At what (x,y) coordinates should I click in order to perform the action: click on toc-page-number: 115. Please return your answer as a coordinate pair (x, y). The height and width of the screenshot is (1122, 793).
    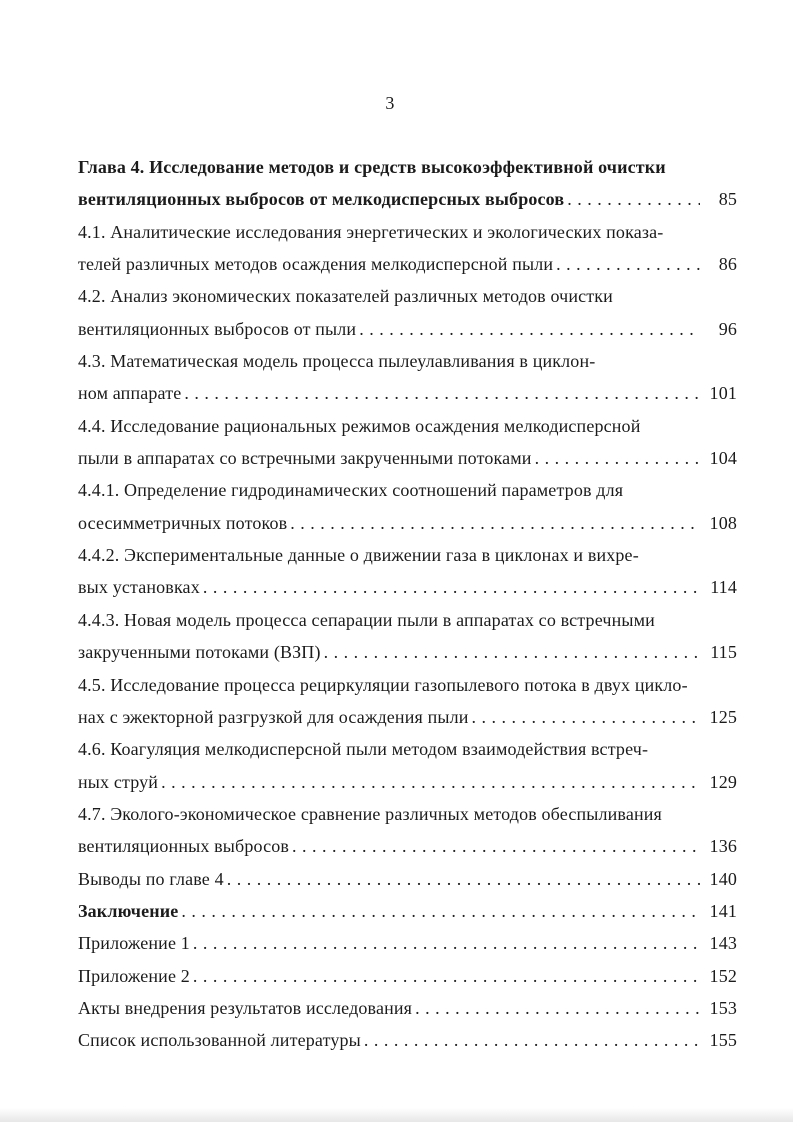
    Looking at the image, I should click on (723, 652).